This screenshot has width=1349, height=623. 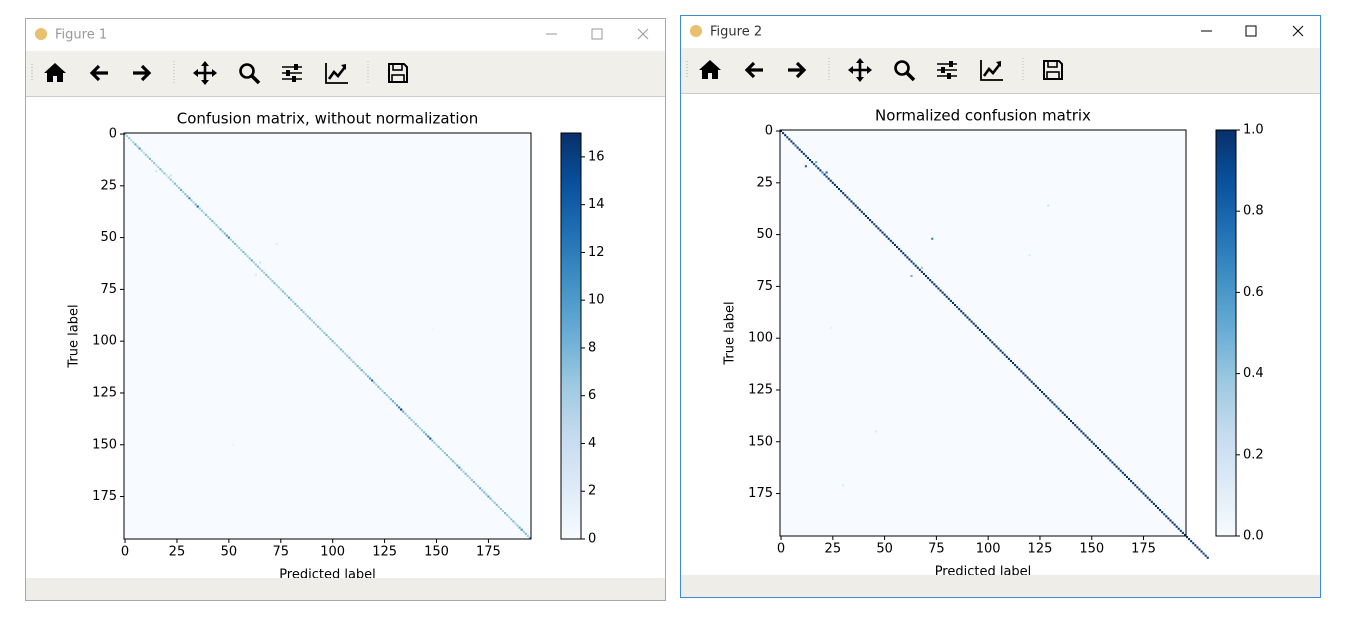 I want to click on y-tick-label: 150, so click(x=760, y=441).